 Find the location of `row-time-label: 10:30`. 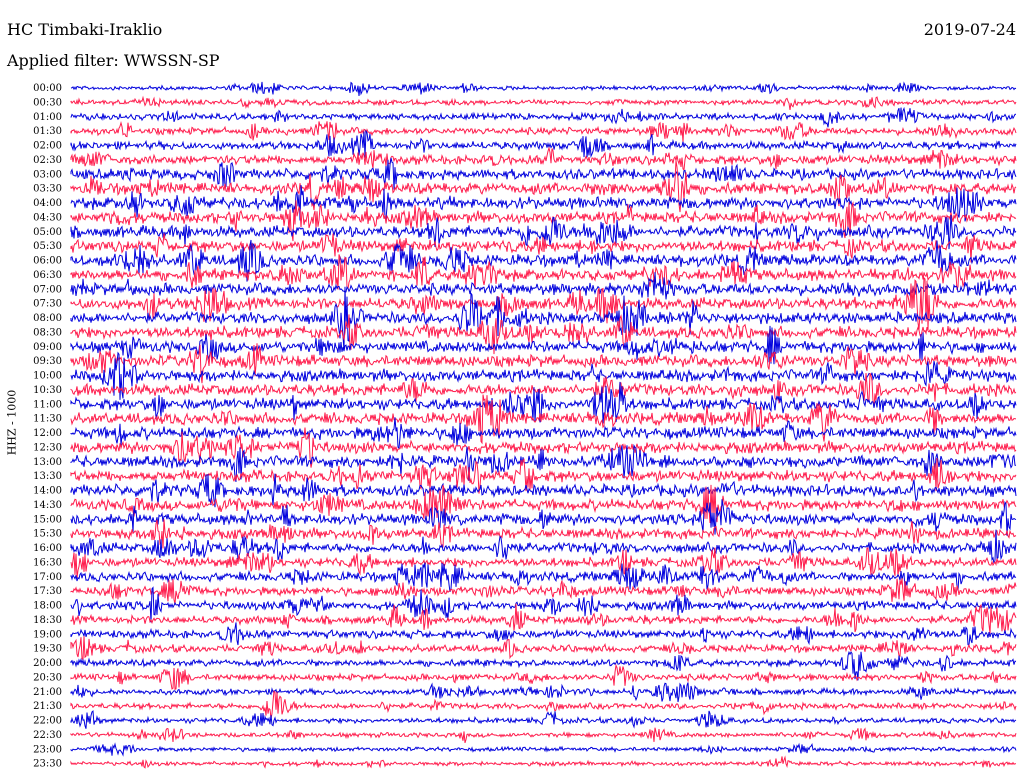

row-time-label: 10:30 is located at coordinates (47, 390).